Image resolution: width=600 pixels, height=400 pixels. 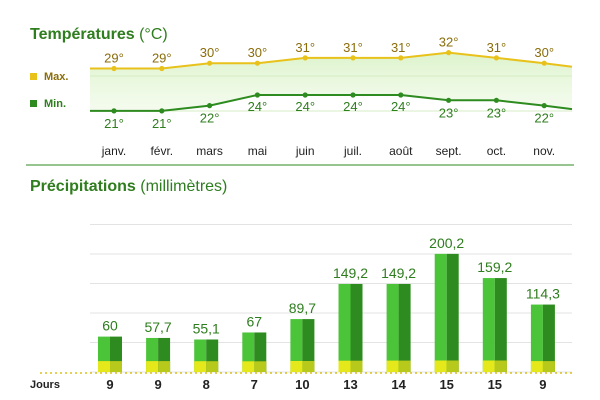 What do you see at coordinates (161, 151) in the screenshot?
I see `month-label: févr.` at bounding box center [161, 151].